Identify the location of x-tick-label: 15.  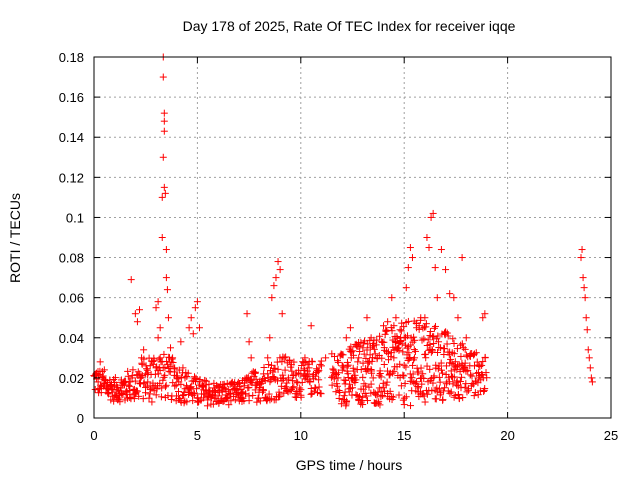
(404, 435).